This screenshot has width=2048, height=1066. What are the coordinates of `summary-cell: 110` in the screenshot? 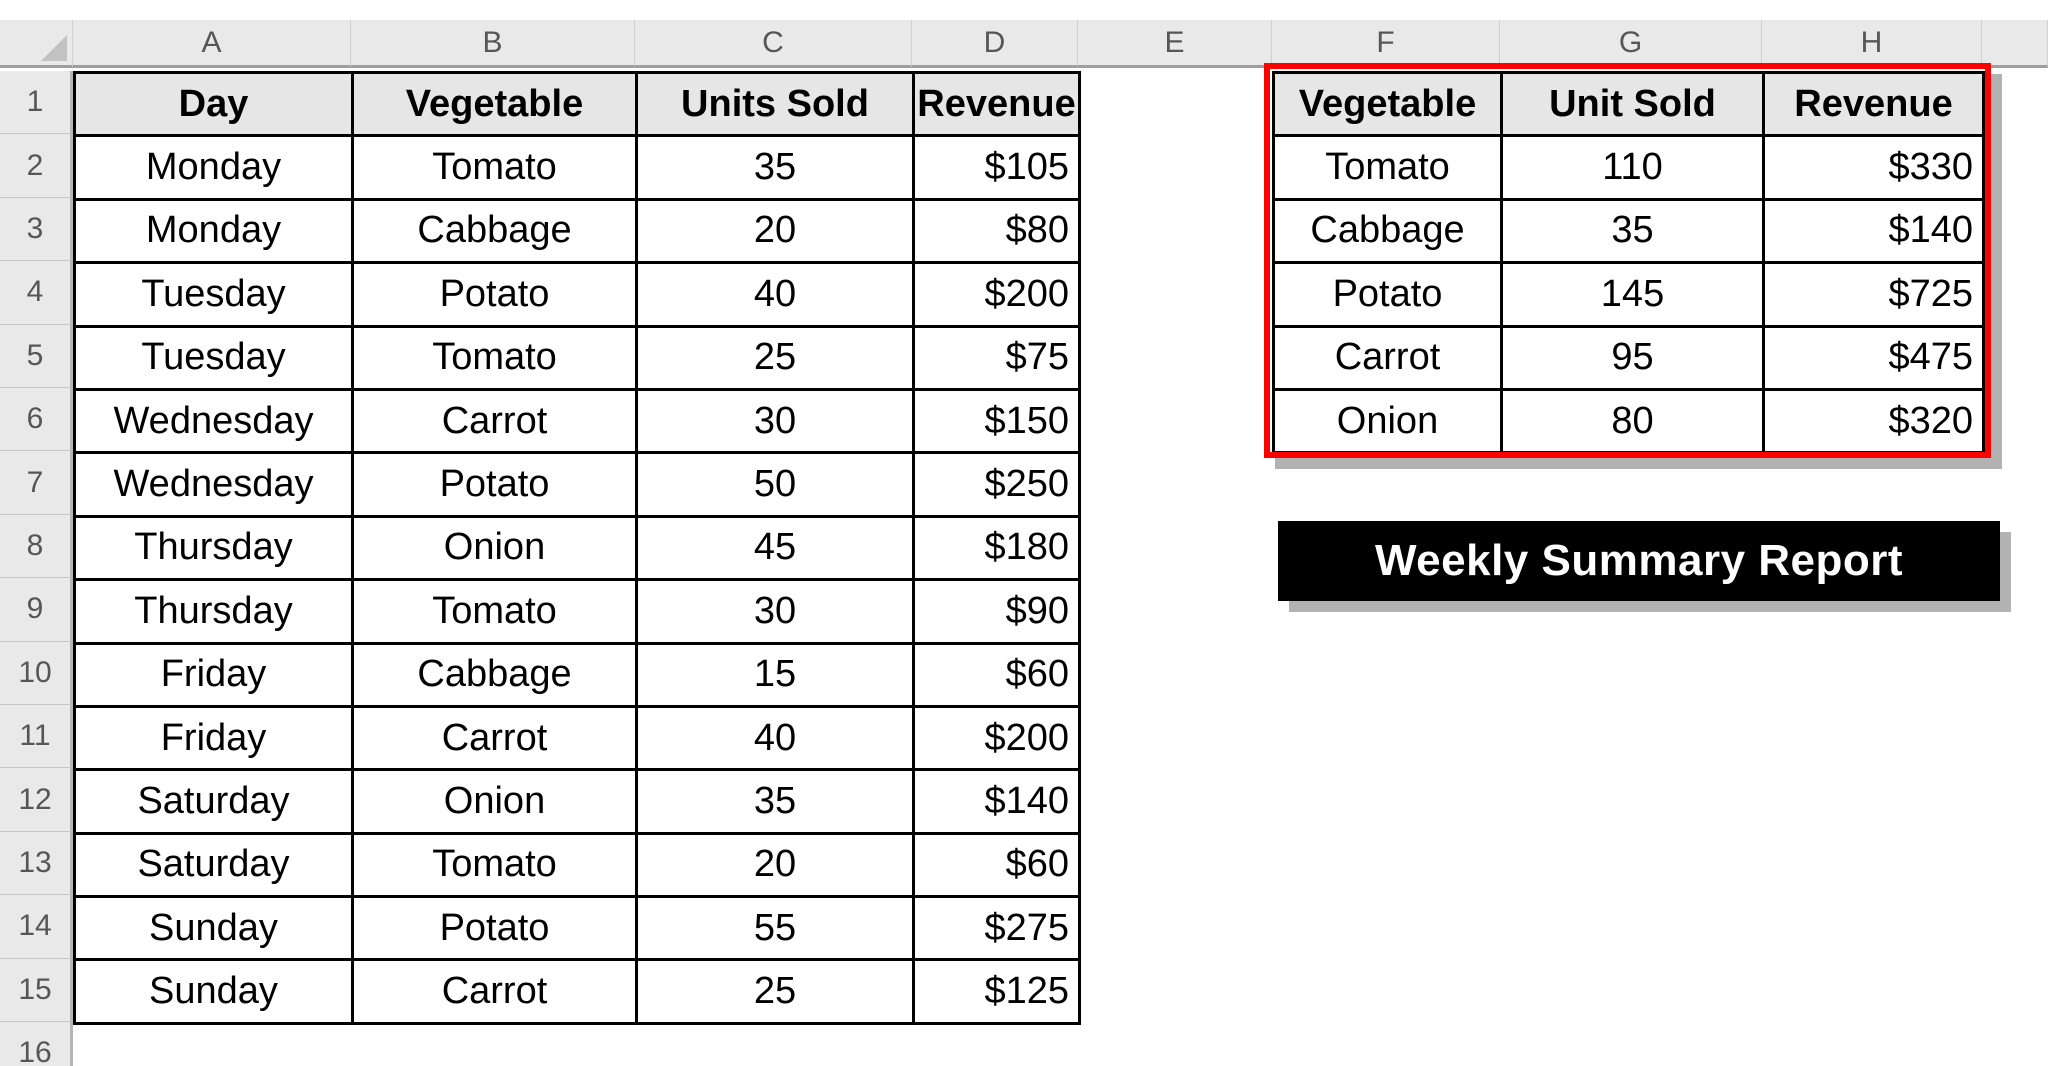 It's located at (1634, 169).